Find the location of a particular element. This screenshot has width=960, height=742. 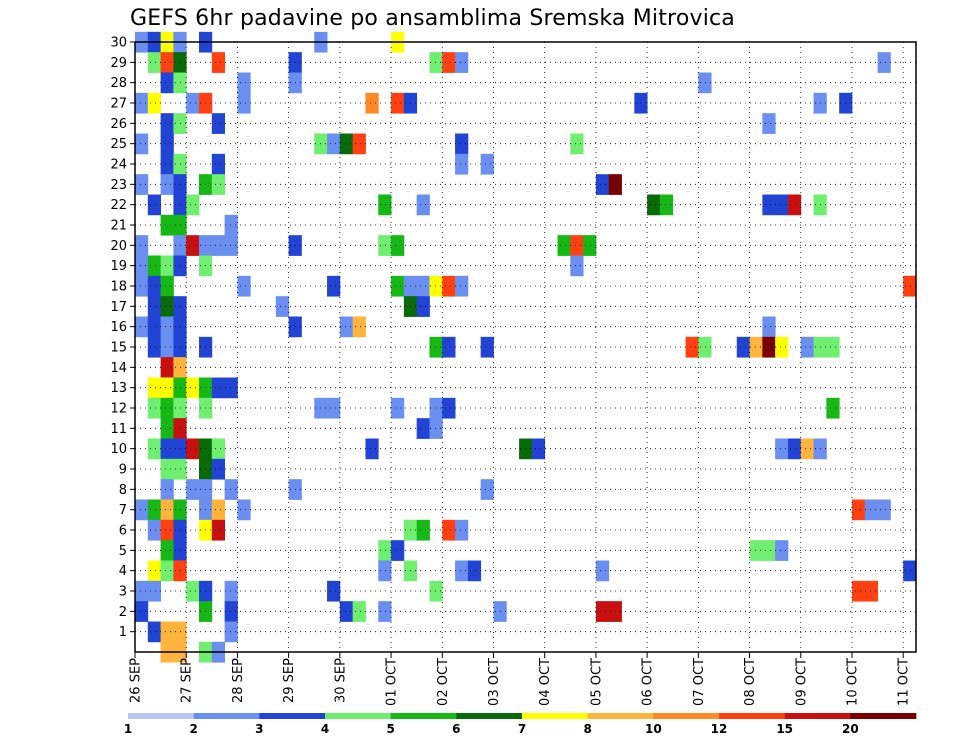

y-tick-label: 14 is located at coordinates (118, 368).